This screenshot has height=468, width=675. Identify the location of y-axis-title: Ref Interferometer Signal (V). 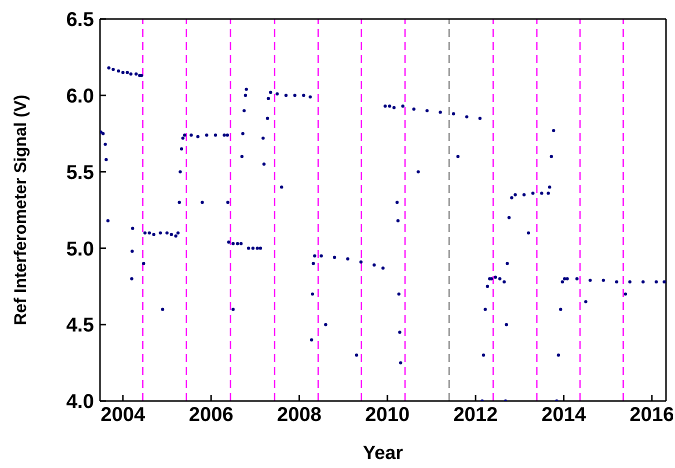
(20, 210).